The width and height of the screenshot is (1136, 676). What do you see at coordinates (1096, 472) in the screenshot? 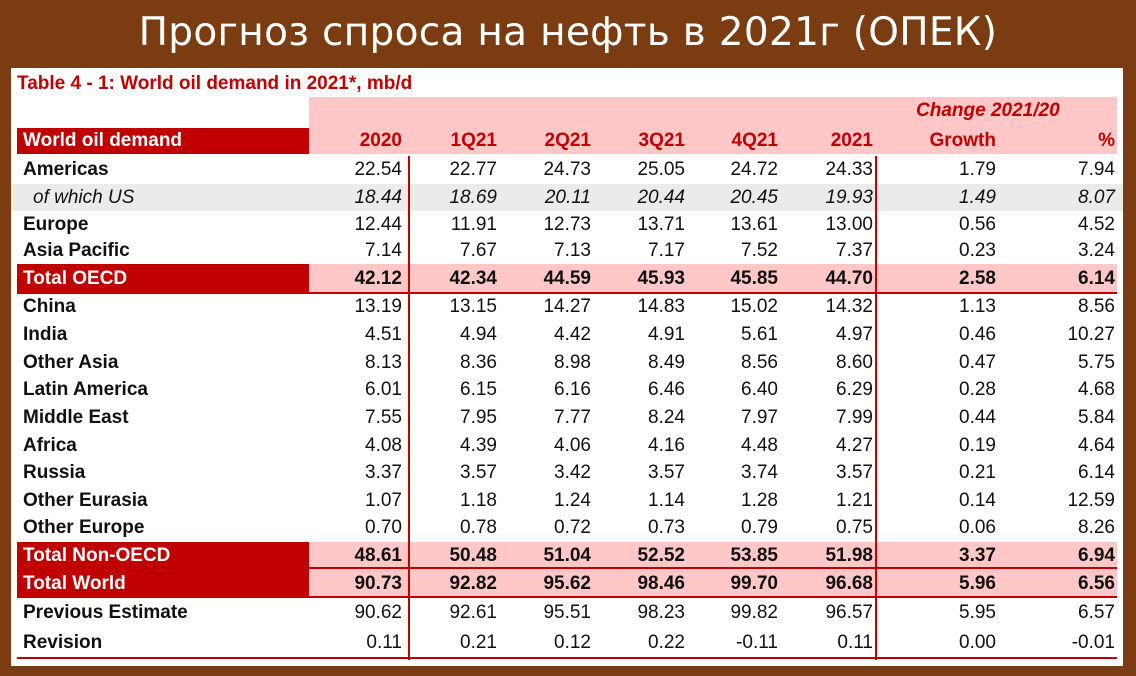
I see `table-cell: 6.14` at bounding box center [1096, 472].